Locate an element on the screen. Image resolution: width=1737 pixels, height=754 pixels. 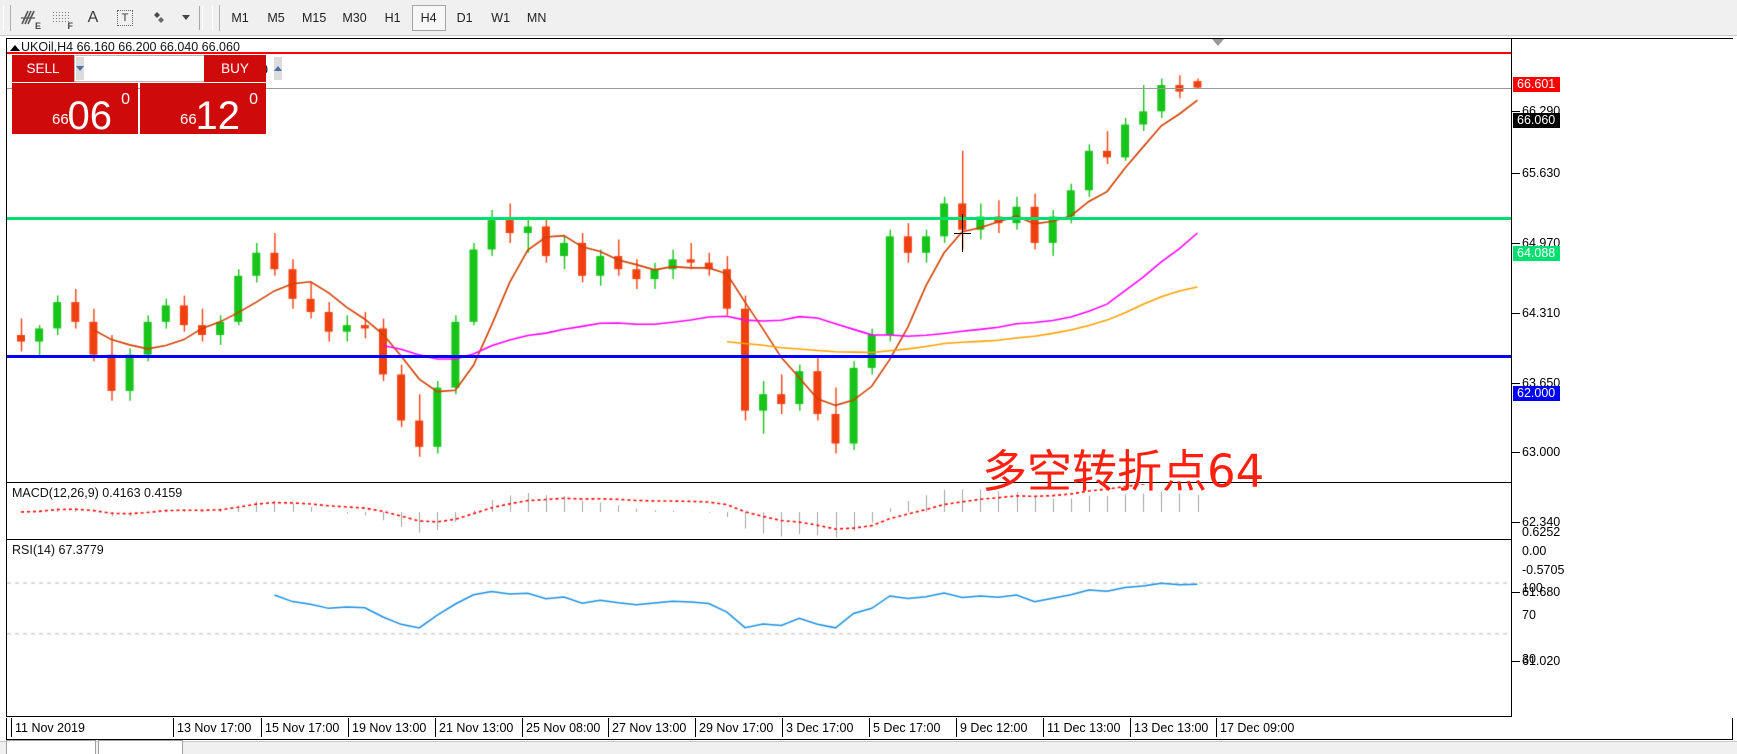
trade-panel-price-row: 66 06 0 66 12 0 is located at coordinates (139, 110).